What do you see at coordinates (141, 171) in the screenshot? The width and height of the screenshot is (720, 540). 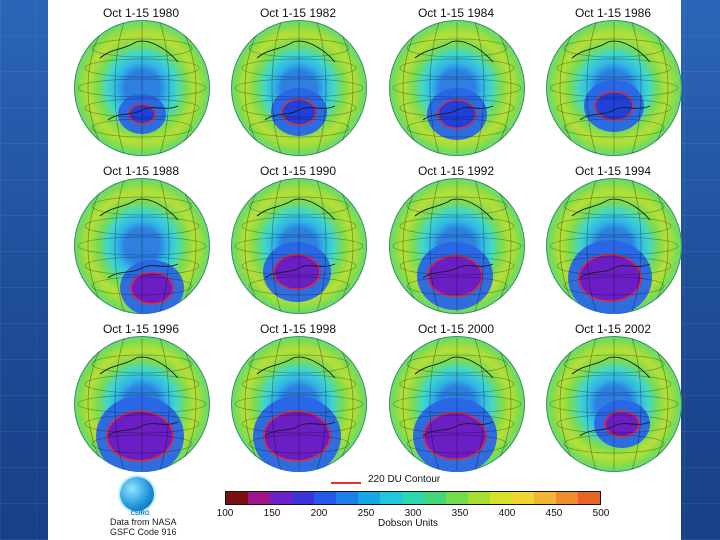 I see `map-title: Oct 1-15 1988` at bounding box center [141, 171].